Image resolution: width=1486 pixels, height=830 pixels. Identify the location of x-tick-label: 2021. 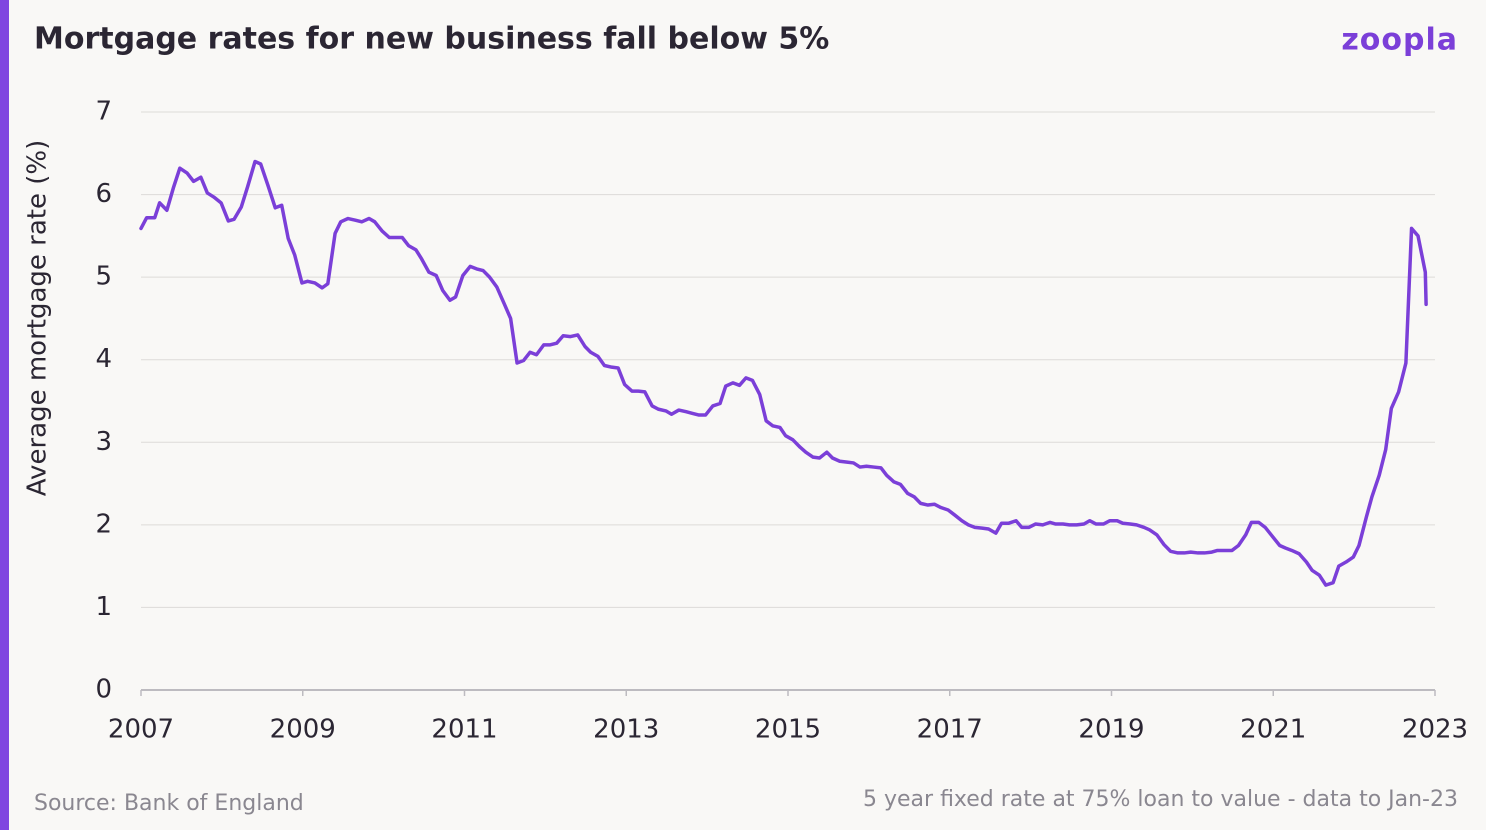
(1273, 730).